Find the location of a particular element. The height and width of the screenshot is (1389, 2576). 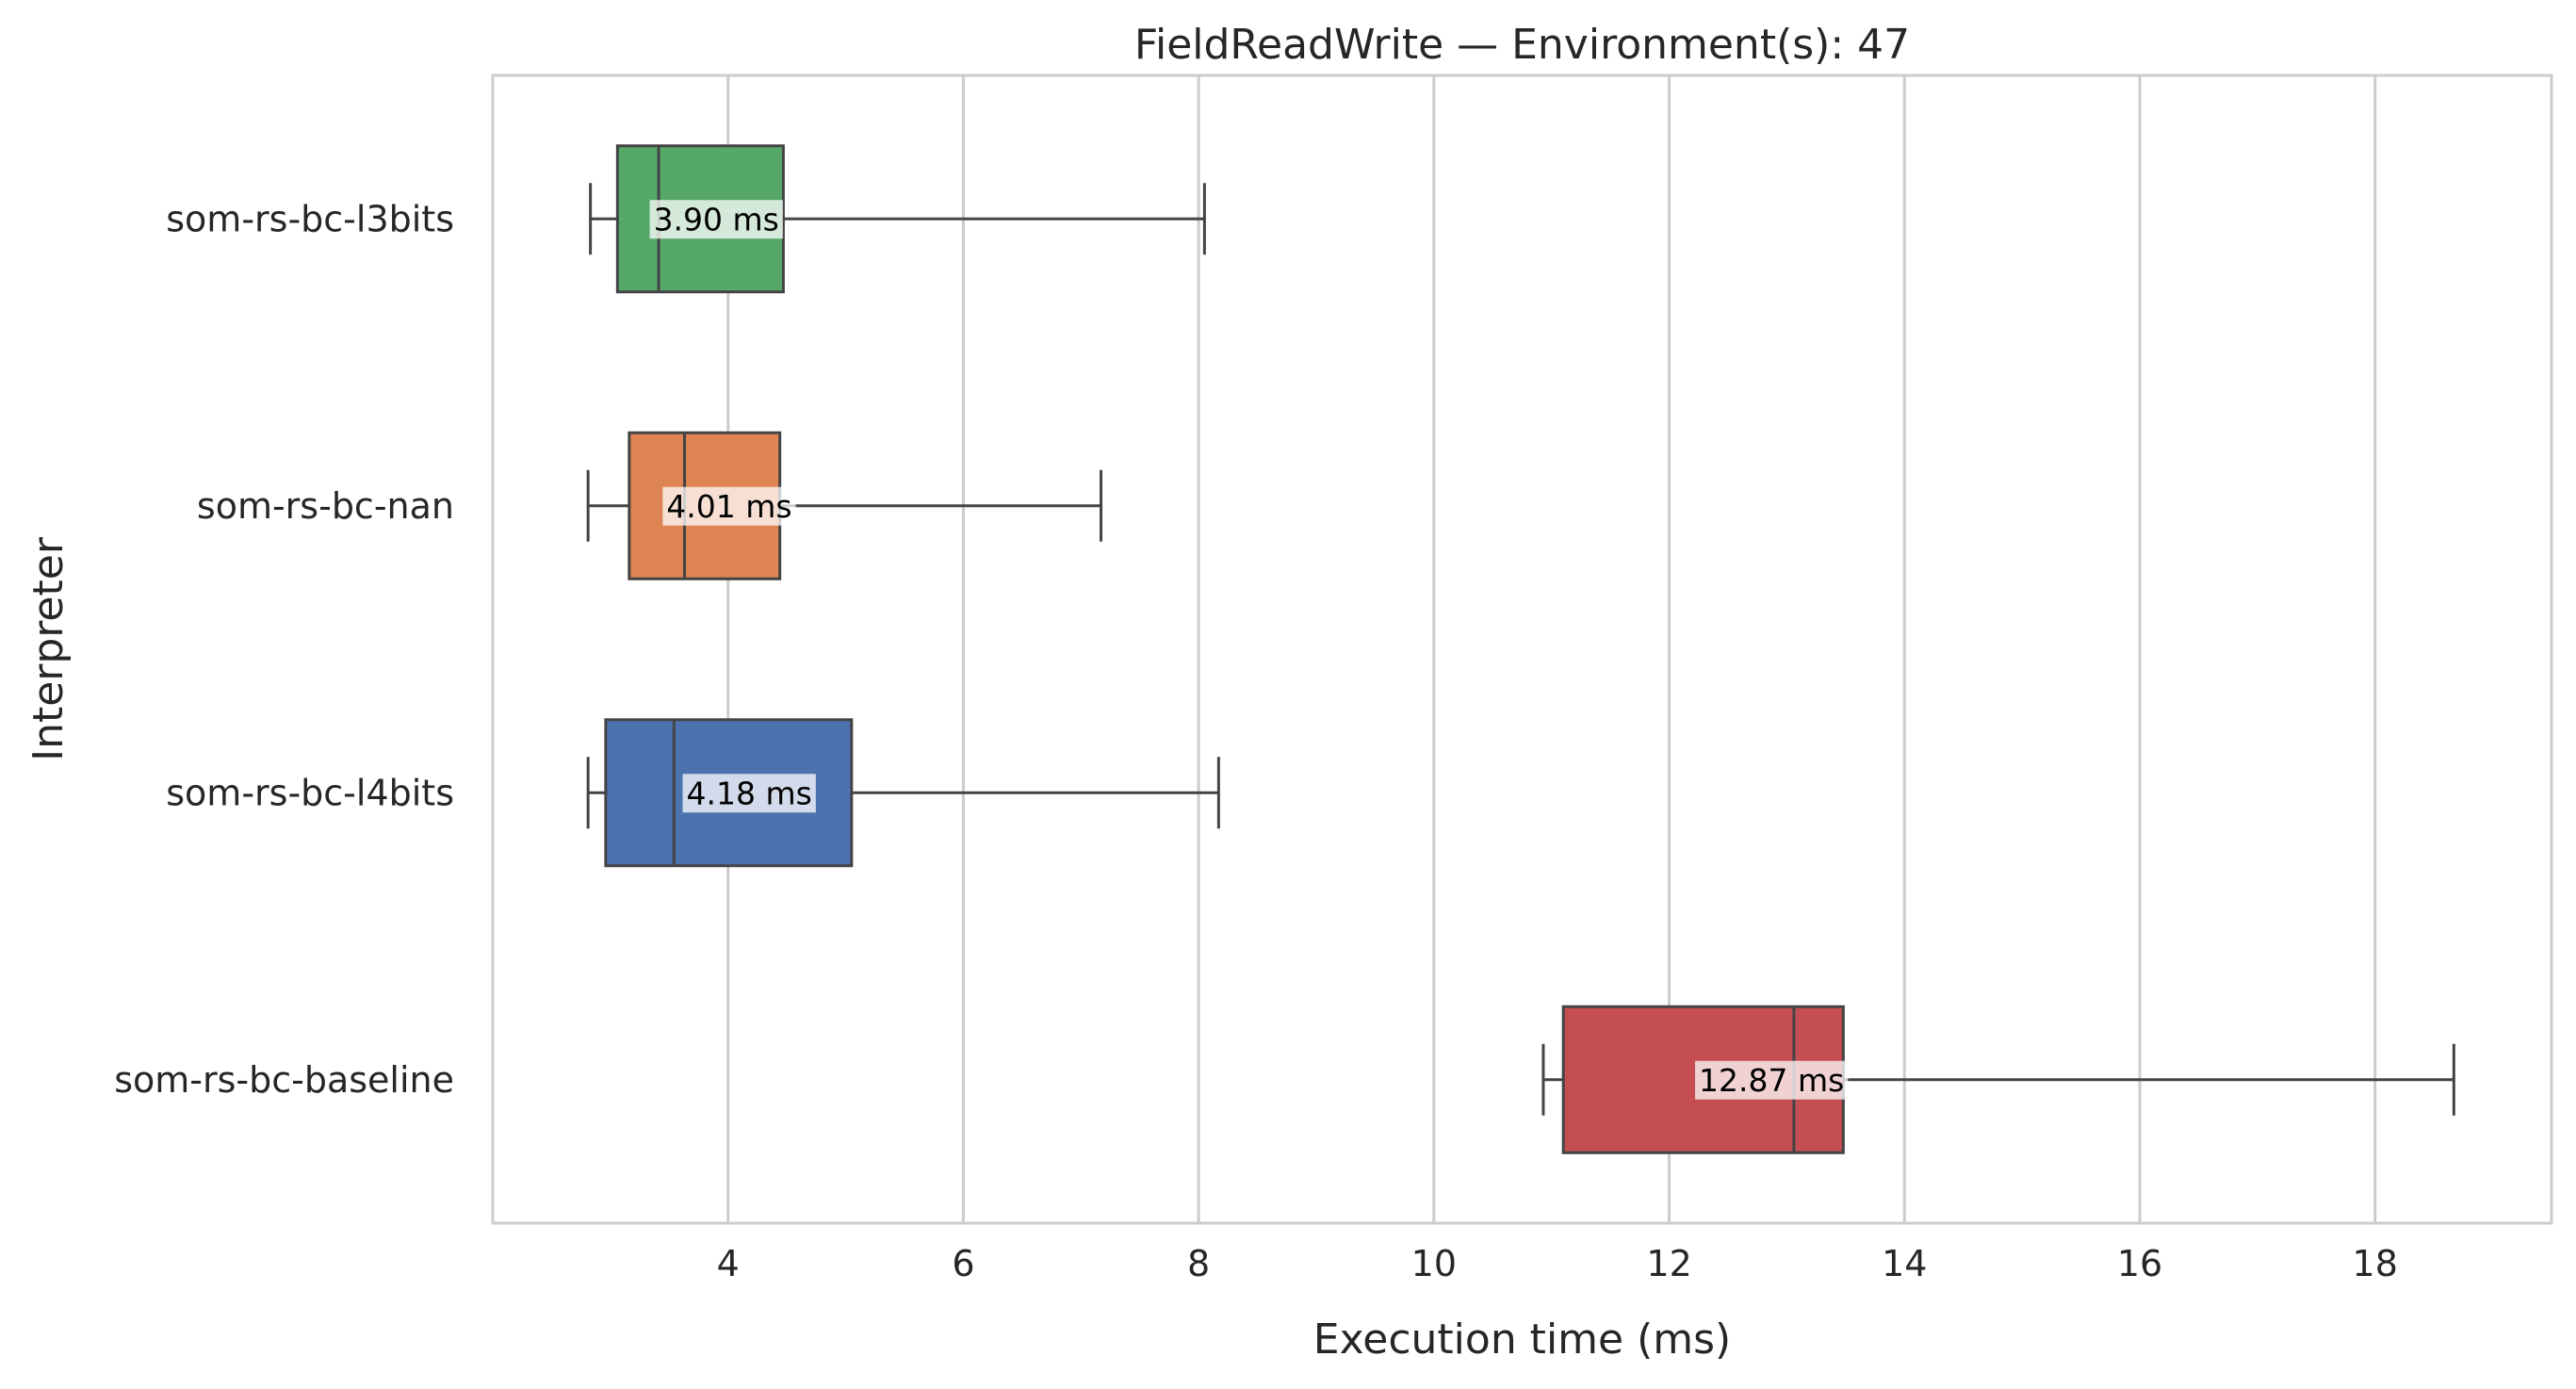

x-tick-label: 6 is located at coordinates (963, 1263).